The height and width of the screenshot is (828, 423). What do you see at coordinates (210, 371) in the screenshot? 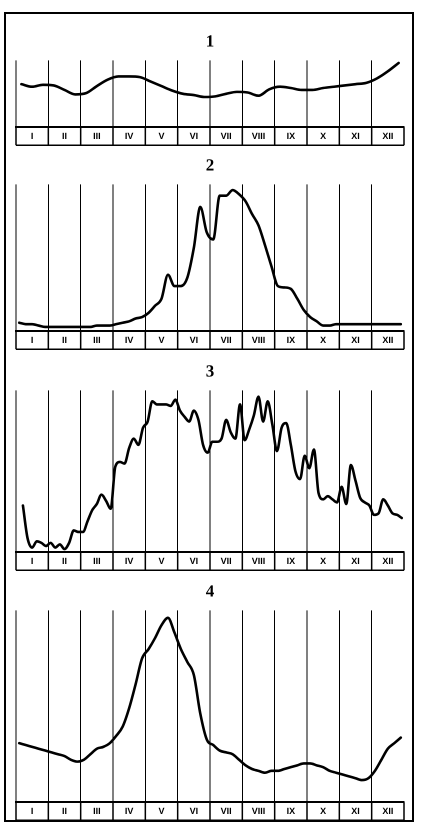
I see `chart-title: 3` at bounding box center [210, 371].